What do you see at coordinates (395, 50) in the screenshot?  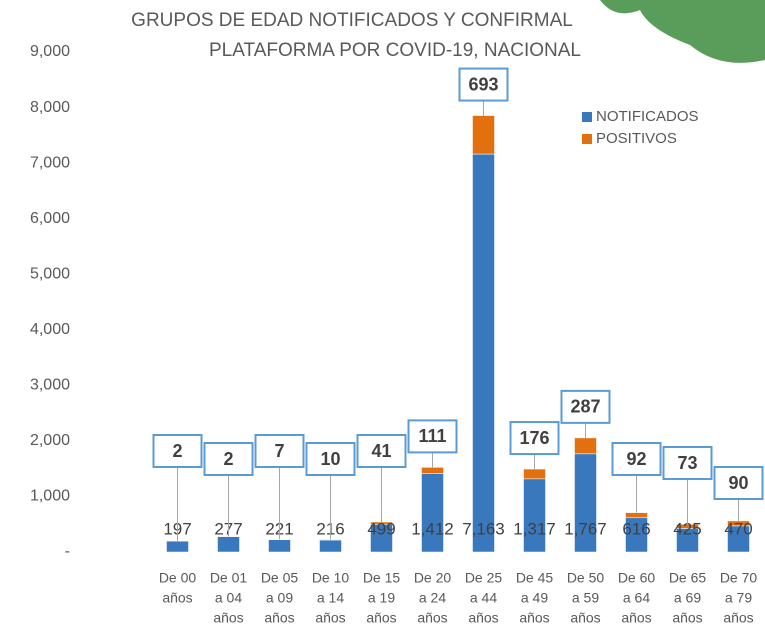 I see `chart-title: PLATAFORMA POR COVID-19, NACIONAL` at bounding box center [395, 50].